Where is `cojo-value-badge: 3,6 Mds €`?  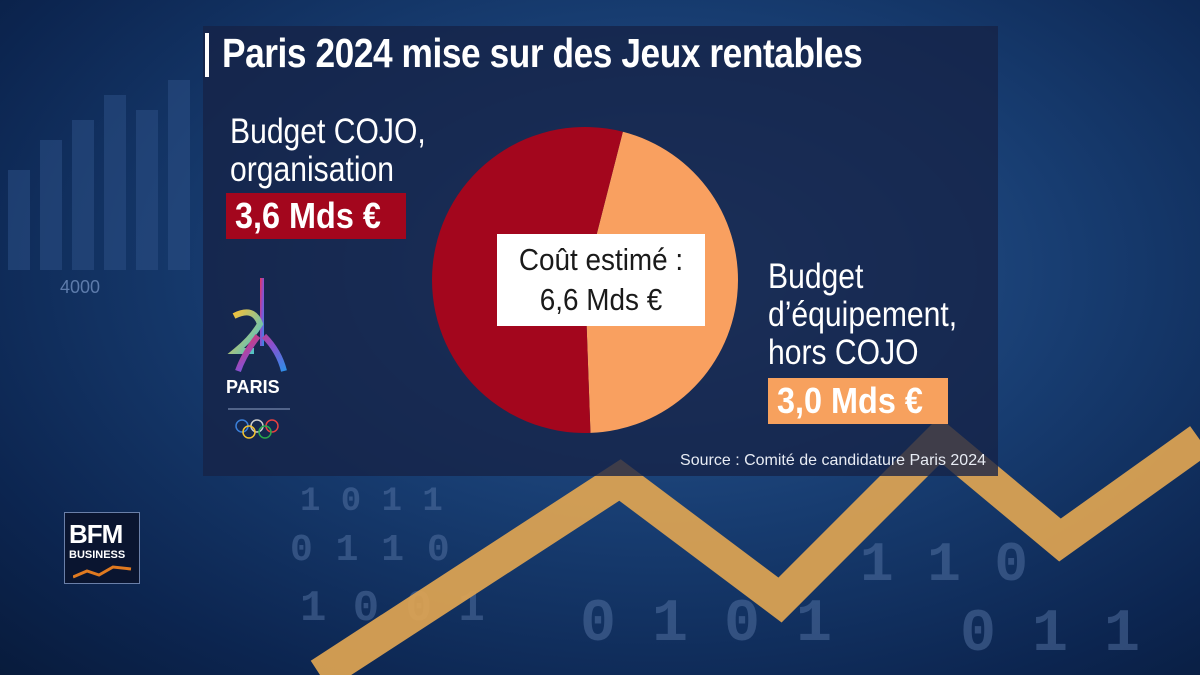 cojo-value-badge: 3,6 Mds € is located at coordinates (316, 216).